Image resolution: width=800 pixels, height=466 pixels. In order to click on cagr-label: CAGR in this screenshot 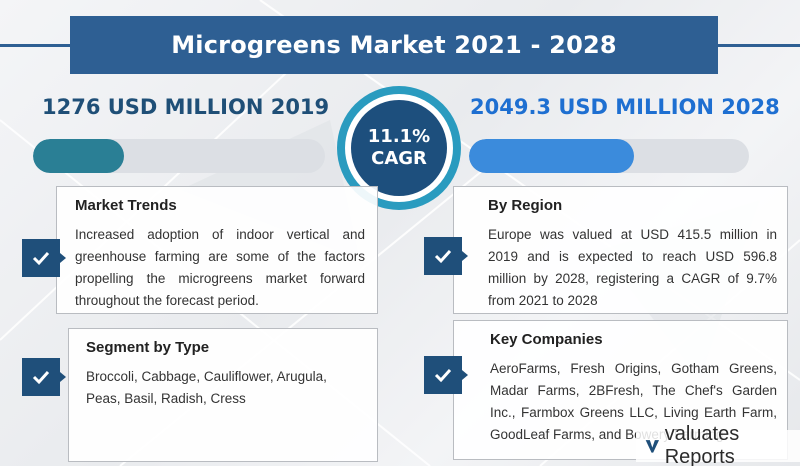, I will do `click(399, 158)`.